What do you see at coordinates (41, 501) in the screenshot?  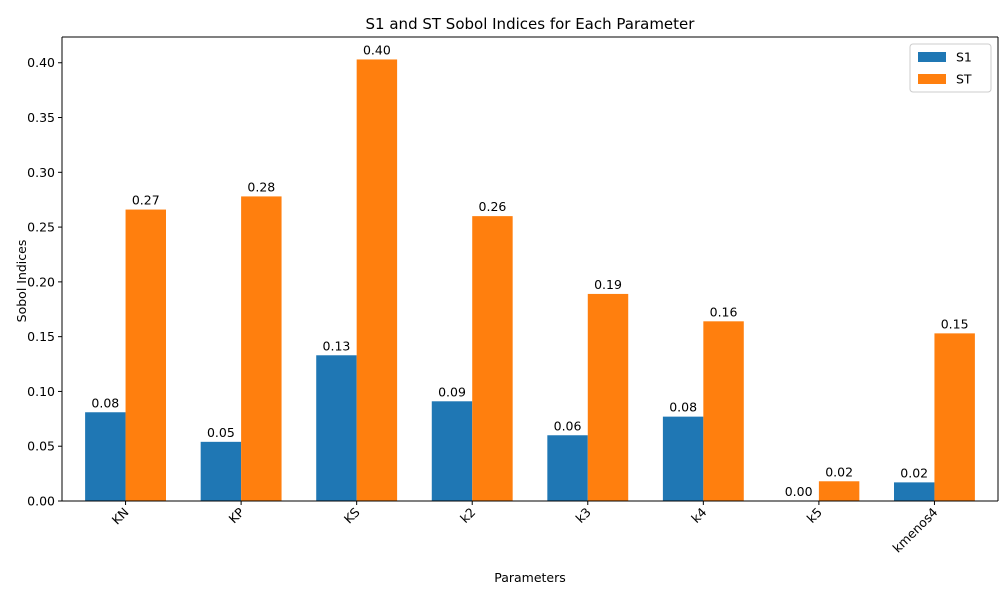 I see `y-tick-label: 0.00` at bounding box center [41, 501].